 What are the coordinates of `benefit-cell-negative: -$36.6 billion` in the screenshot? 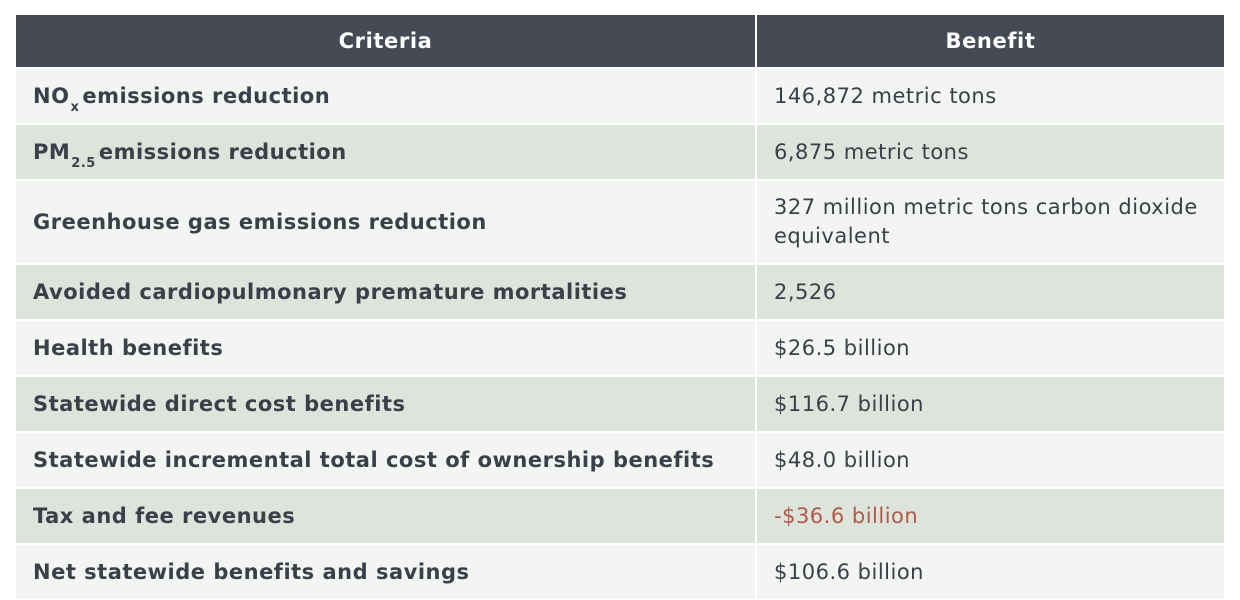 It's located at (989, 515).